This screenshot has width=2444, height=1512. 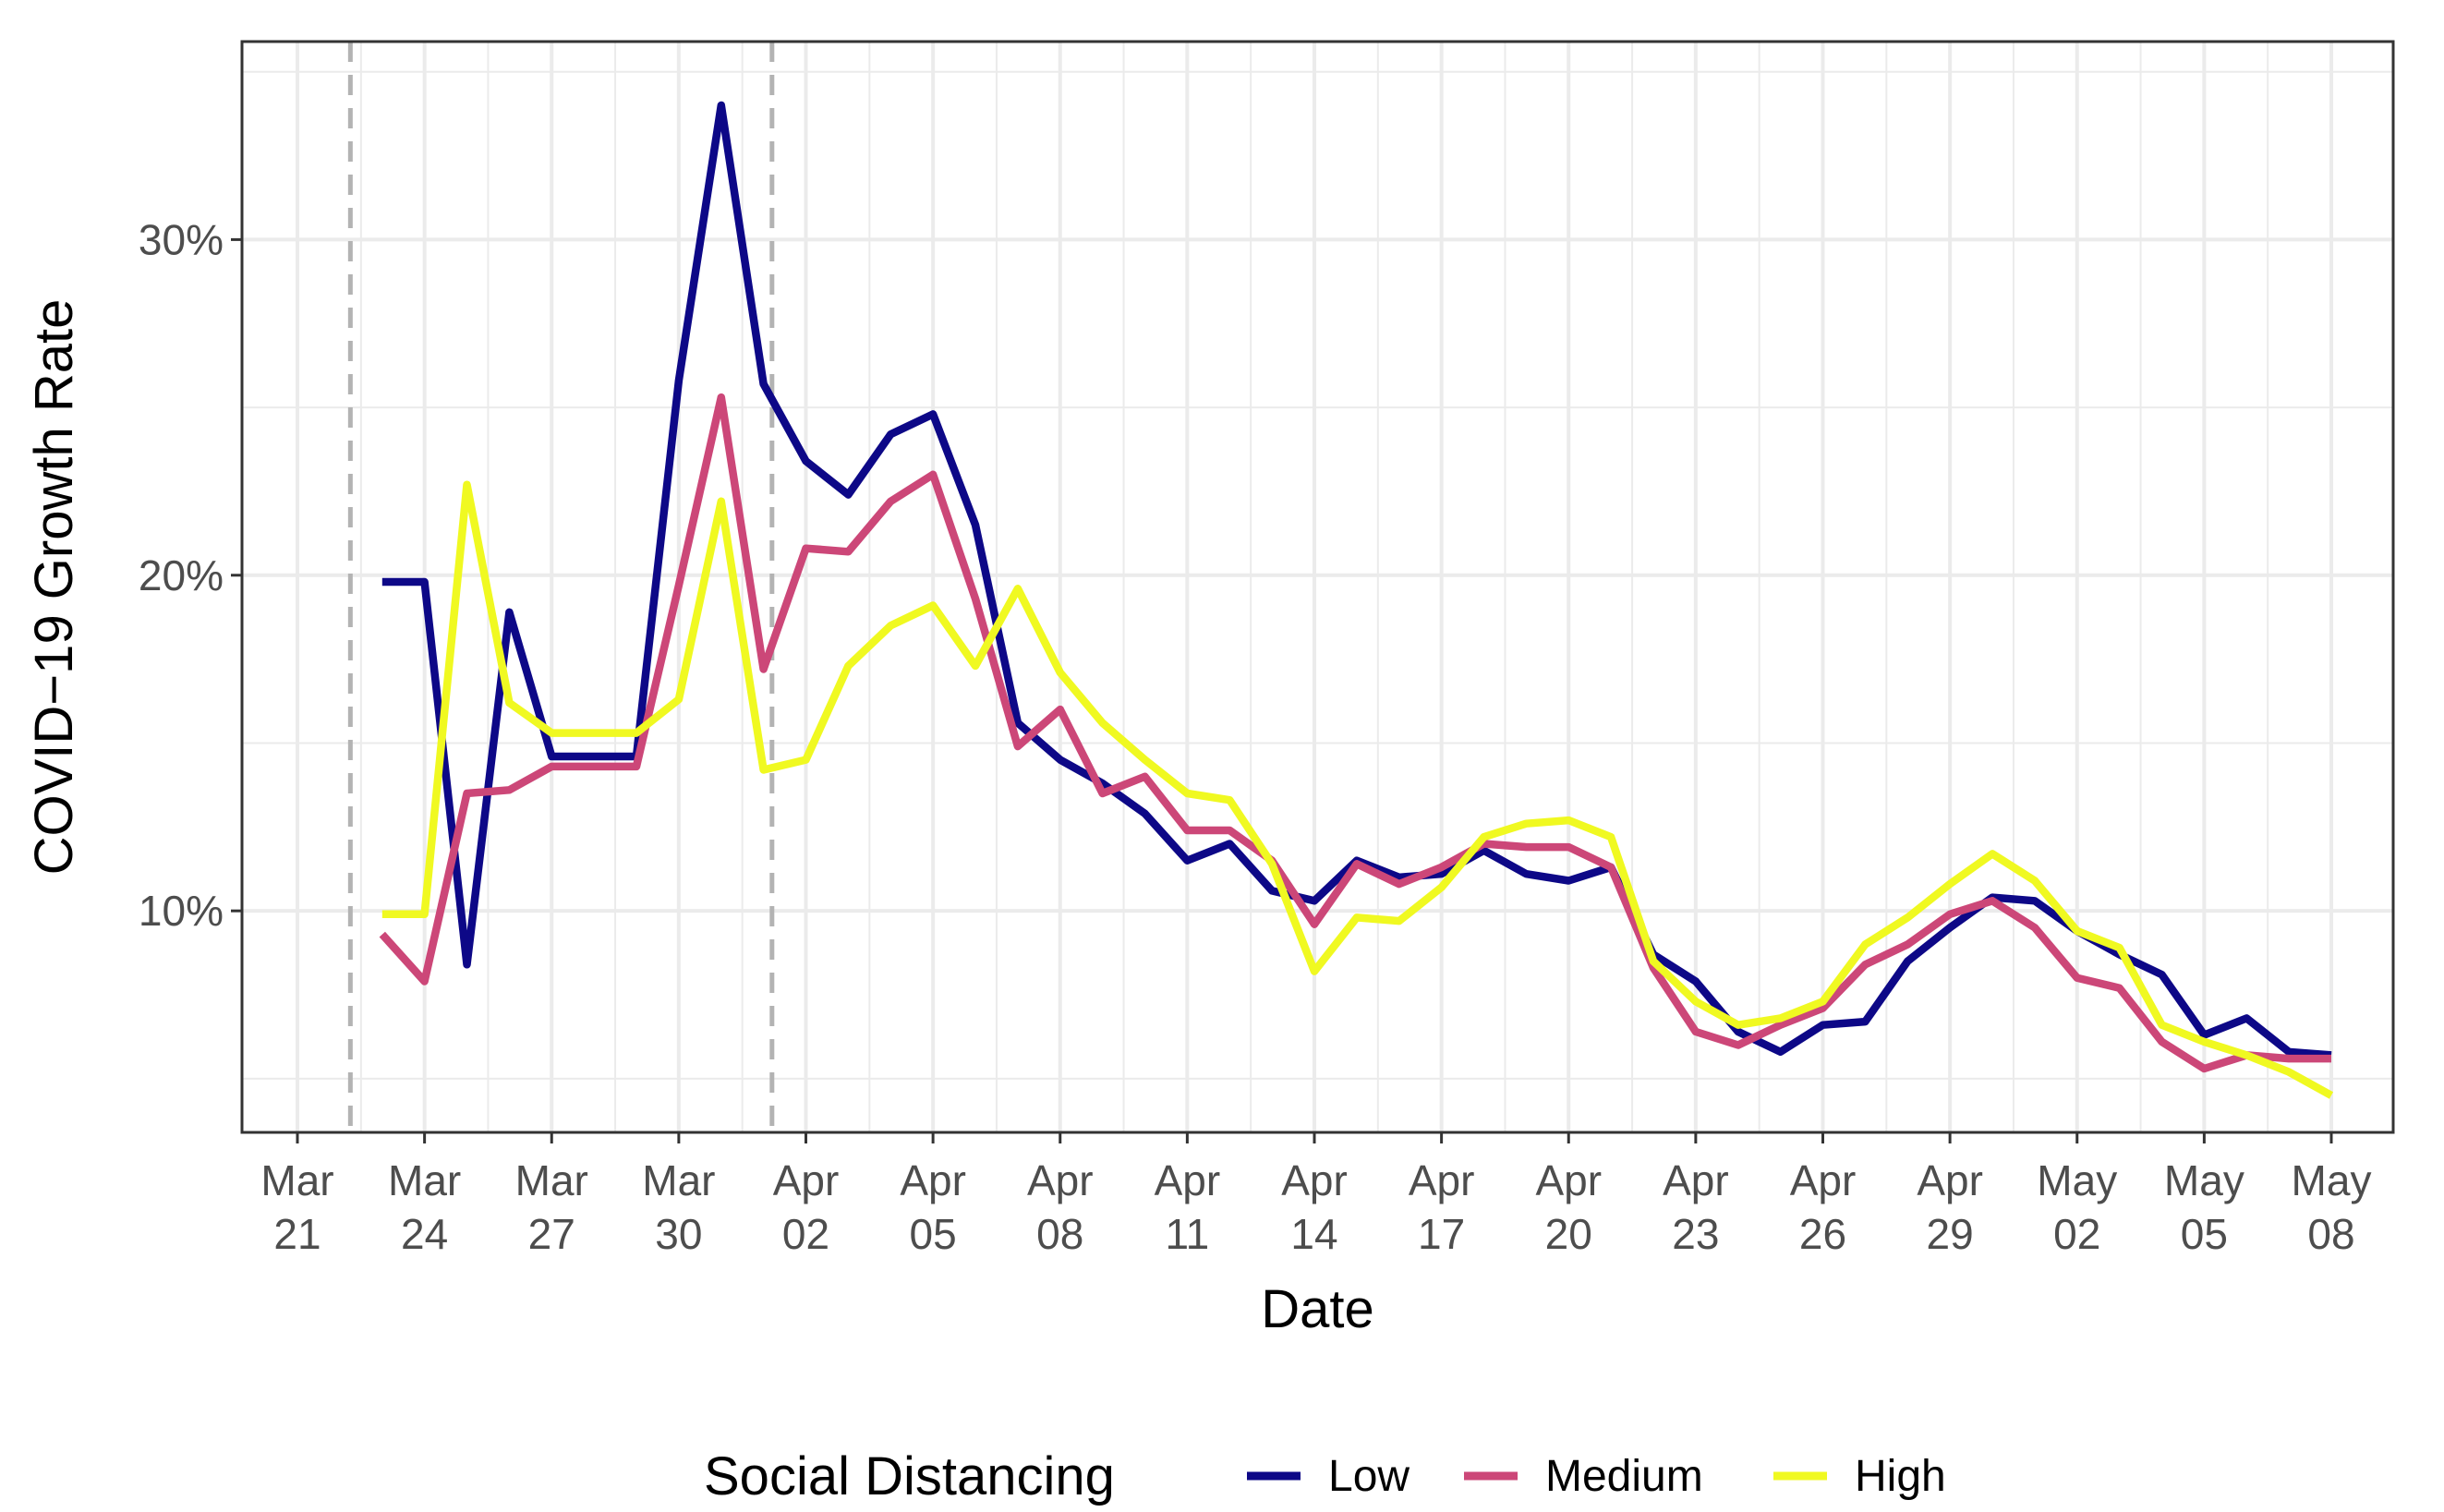 What do you see at coordinates (1317, 1309) in the screenshot?
I see `x-axis-title: Date` at bounding box center [1317, 1309].